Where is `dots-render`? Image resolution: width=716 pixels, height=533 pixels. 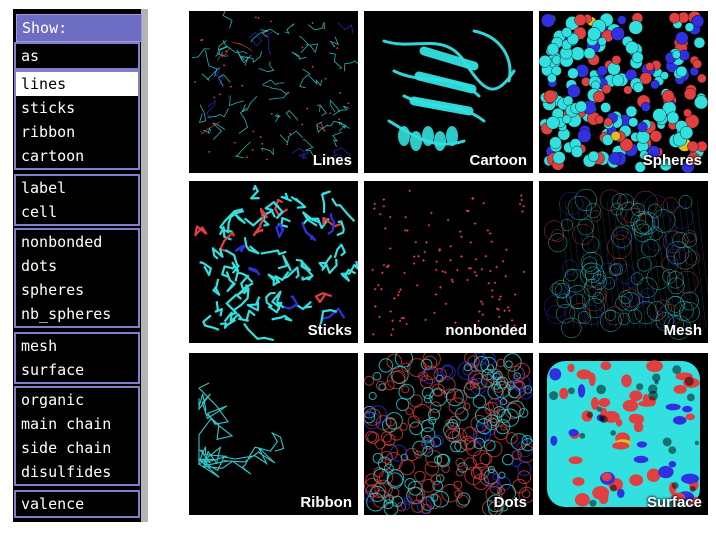
dots-render is located at coordinates (448, 434).